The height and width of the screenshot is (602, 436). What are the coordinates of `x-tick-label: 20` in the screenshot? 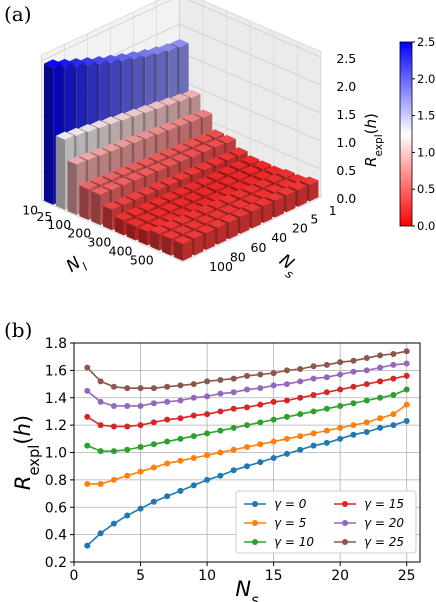 It's located at (340, 576).